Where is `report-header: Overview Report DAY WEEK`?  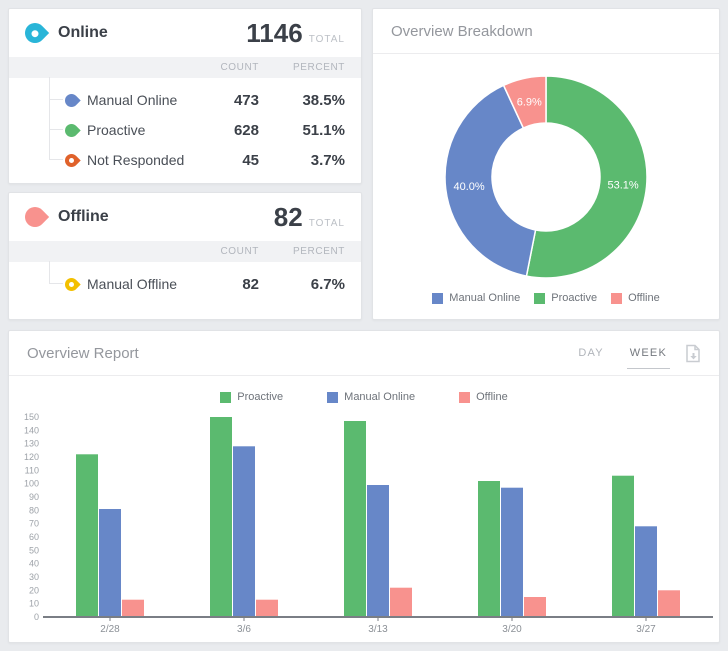 report-header: Overview Report DAY WEEK is located at coordinates (364, 353).